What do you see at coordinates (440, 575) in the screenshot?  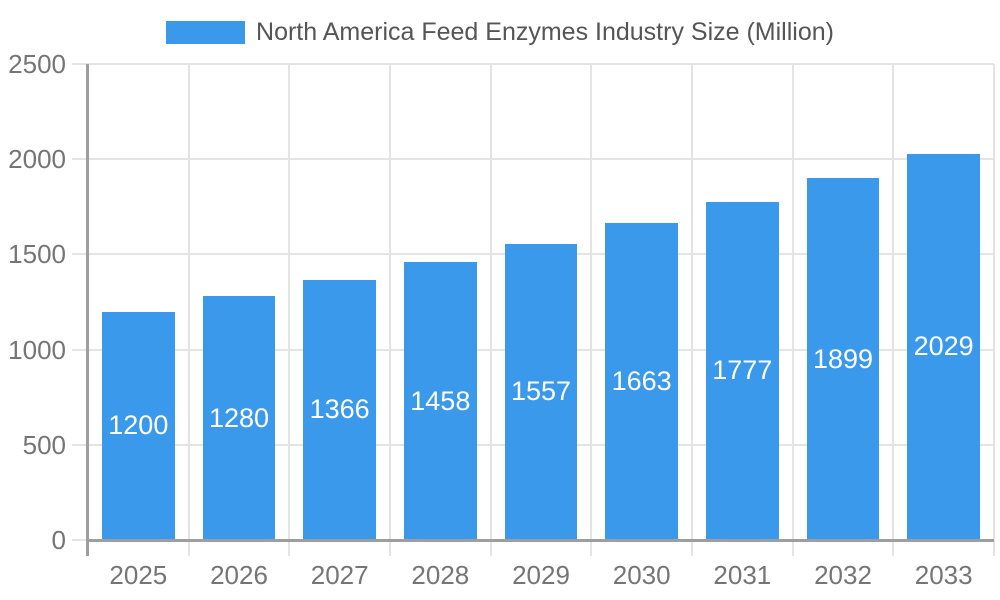 I see `x-axis-label: 2028` at bounding box center [440, 575].